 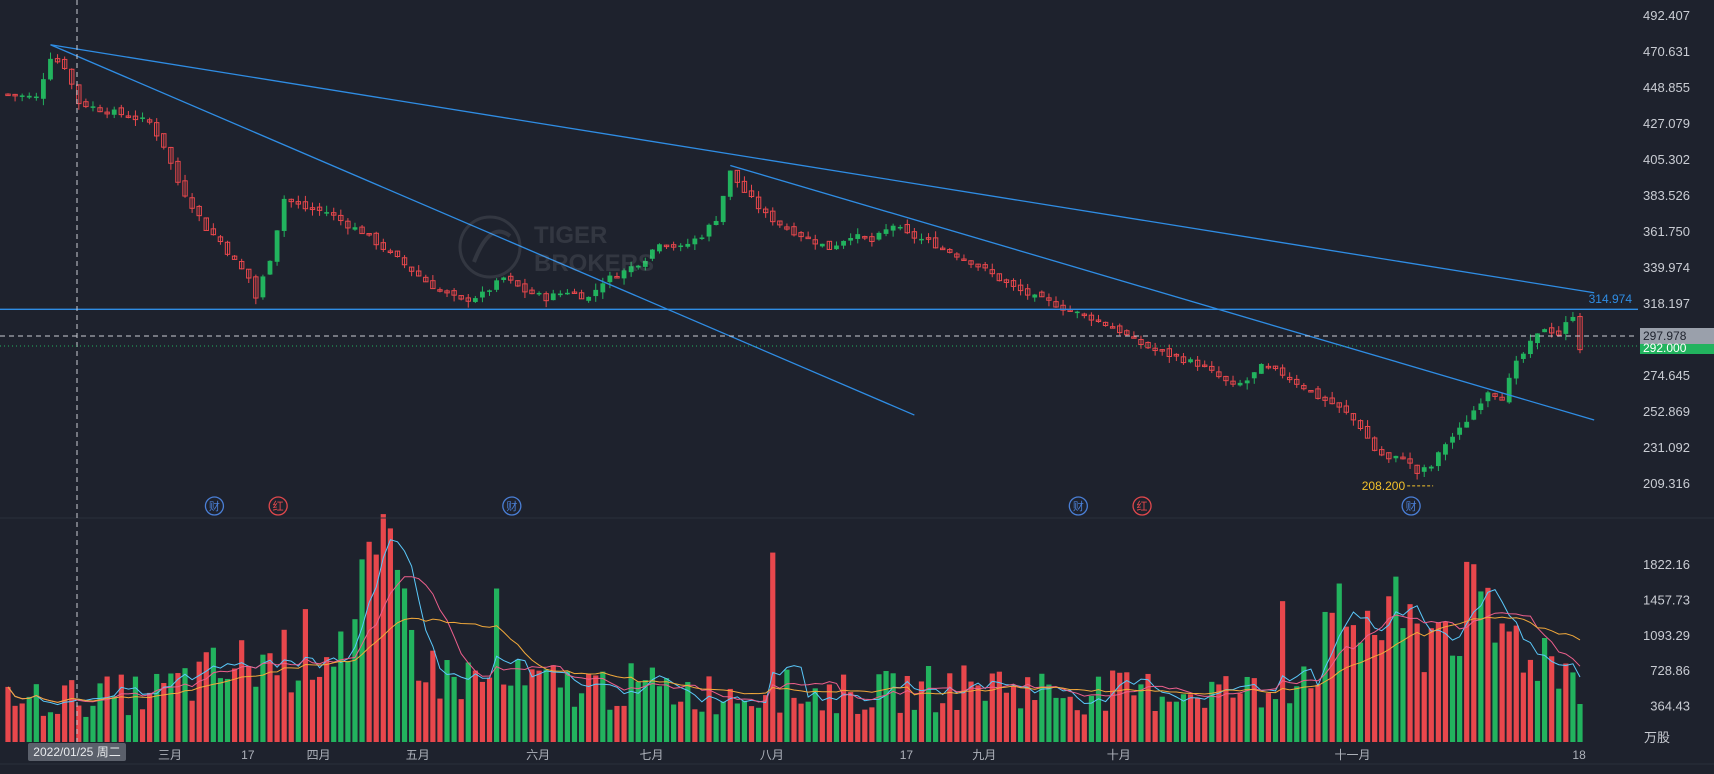 I want to click on crosshair-price-tag: 297.978, so click(x=1677, y=336).